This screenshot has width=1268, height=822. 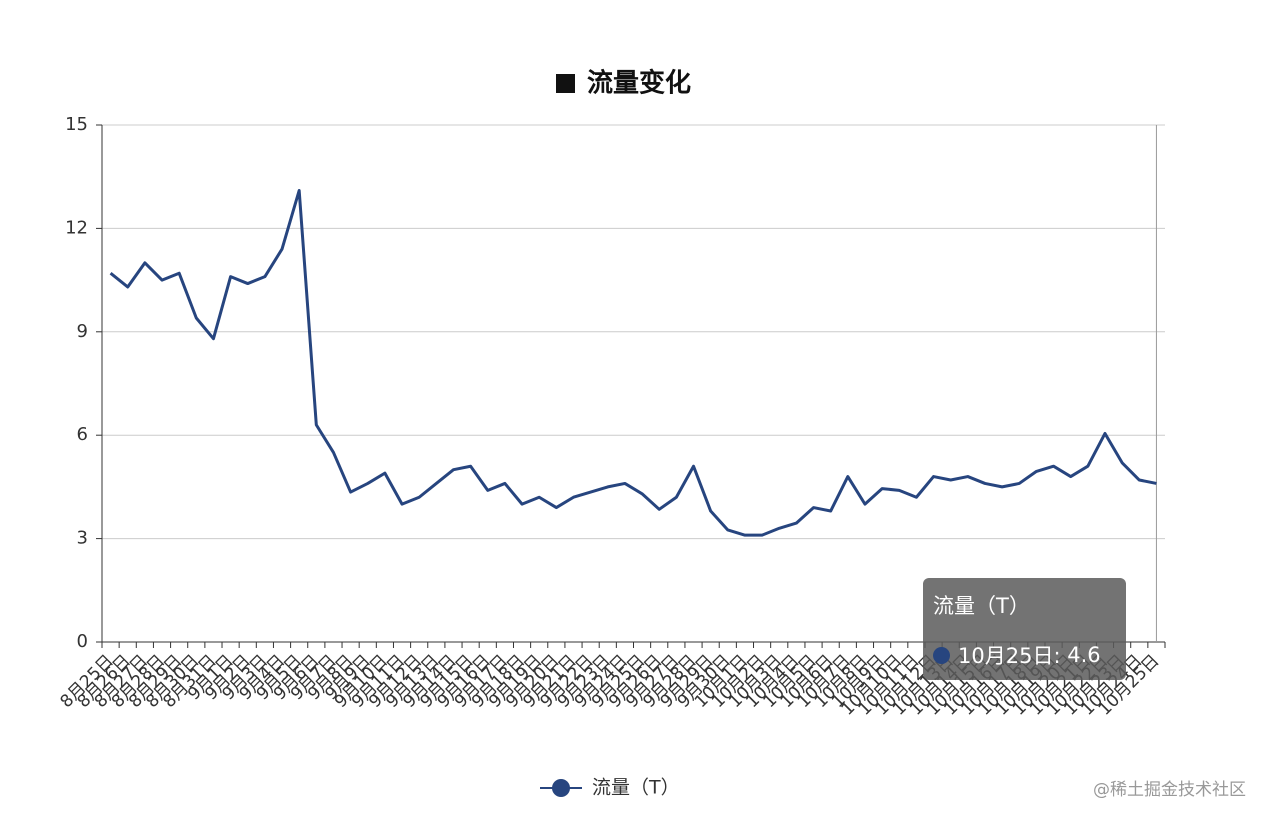 What do you see at coordinates (1012, 655) in the screenshot?
I see `tooltip-date: 10月25日` at bounding box center [1012, 655].